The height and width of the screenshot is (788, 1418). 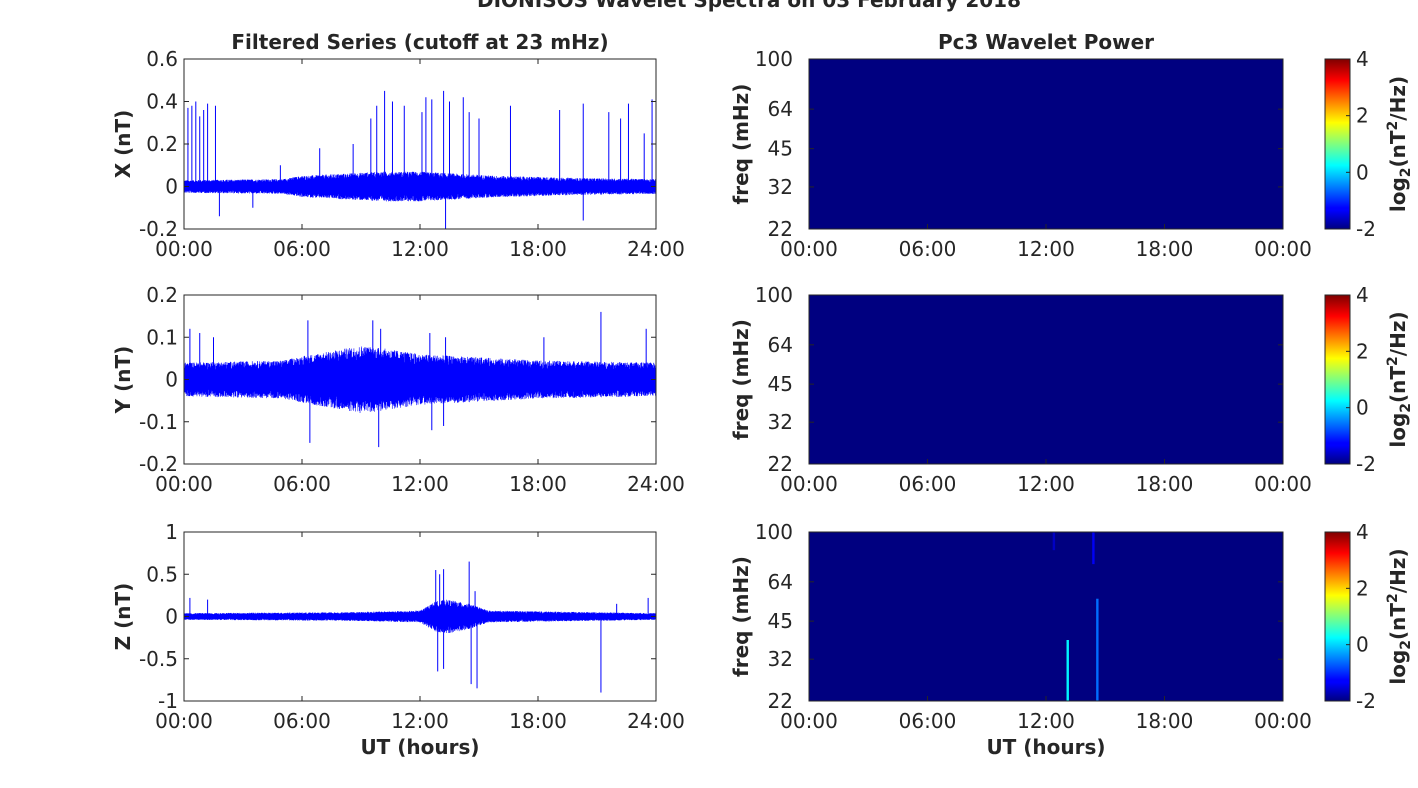 I want to click on series-line-filtered-y, so click(x=420, y=379).